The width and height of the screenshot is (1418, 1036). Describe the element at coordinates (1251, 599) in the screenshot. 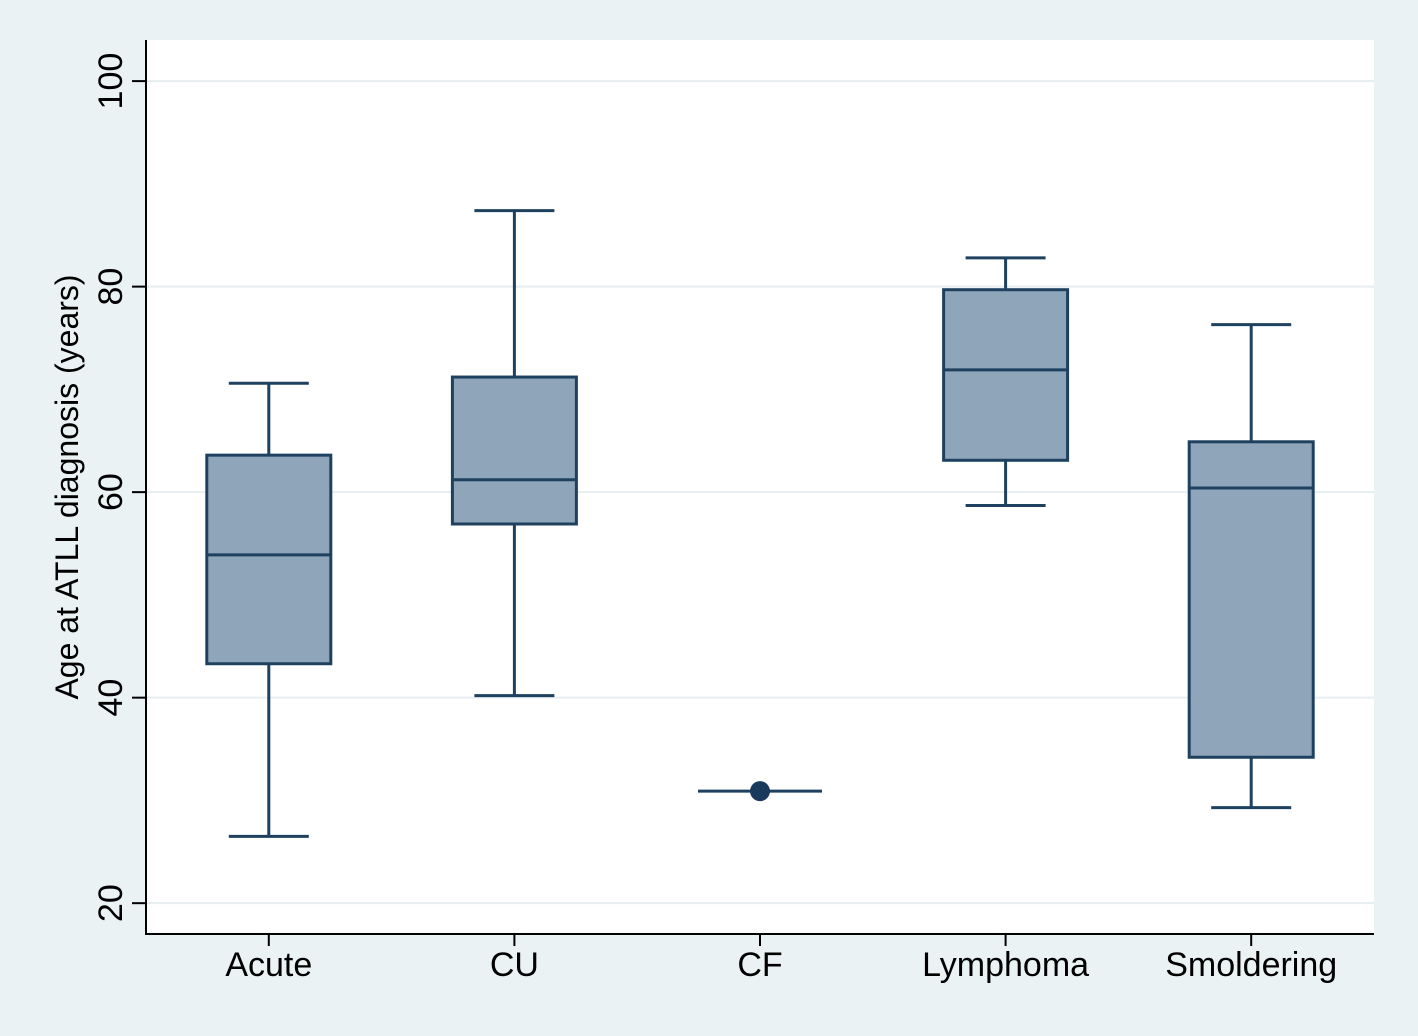

I see `iqr-box-smoldering` at that location.